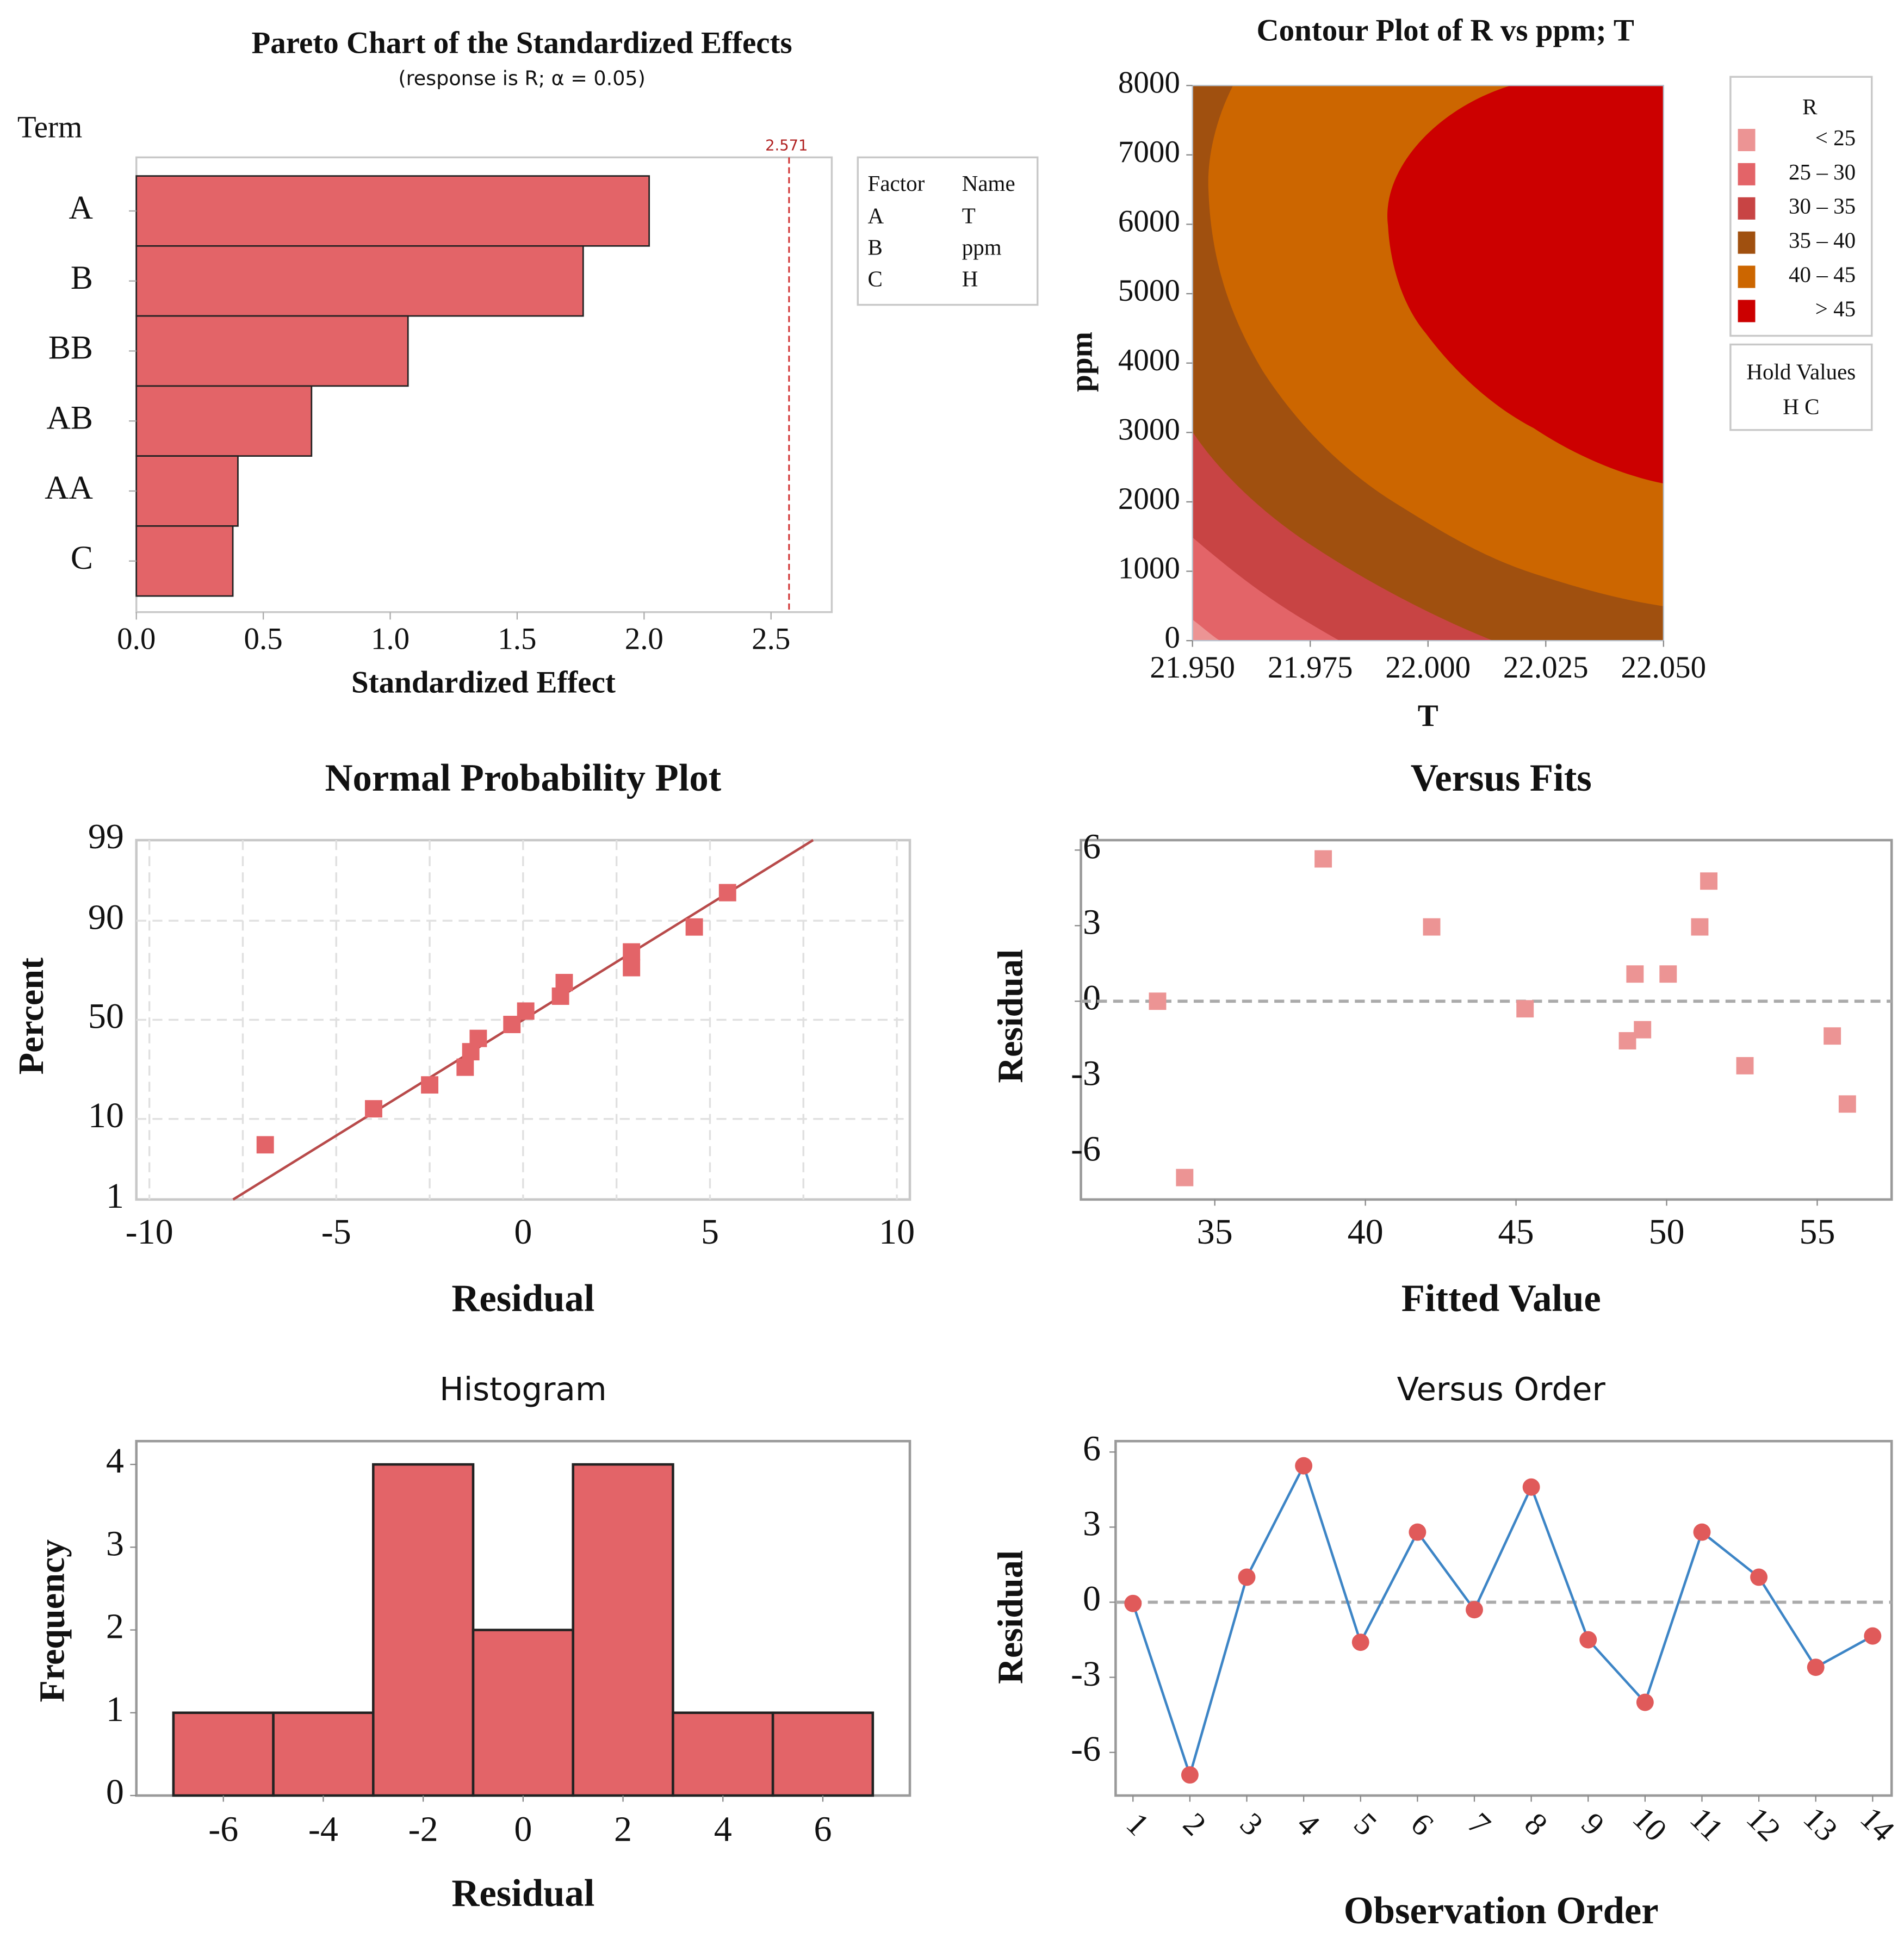 The width and height of the screenshot is (1904, 1938). I want to click on legend-name: ppm, so click(982, 247).